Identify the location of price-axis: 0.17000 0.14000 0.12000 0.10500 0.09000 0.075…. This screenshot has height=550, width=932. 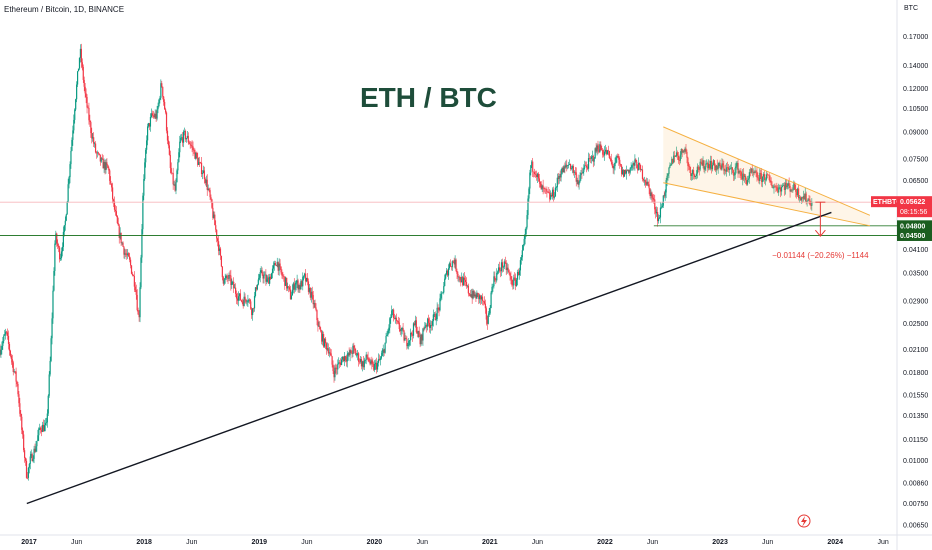
(915, 281).